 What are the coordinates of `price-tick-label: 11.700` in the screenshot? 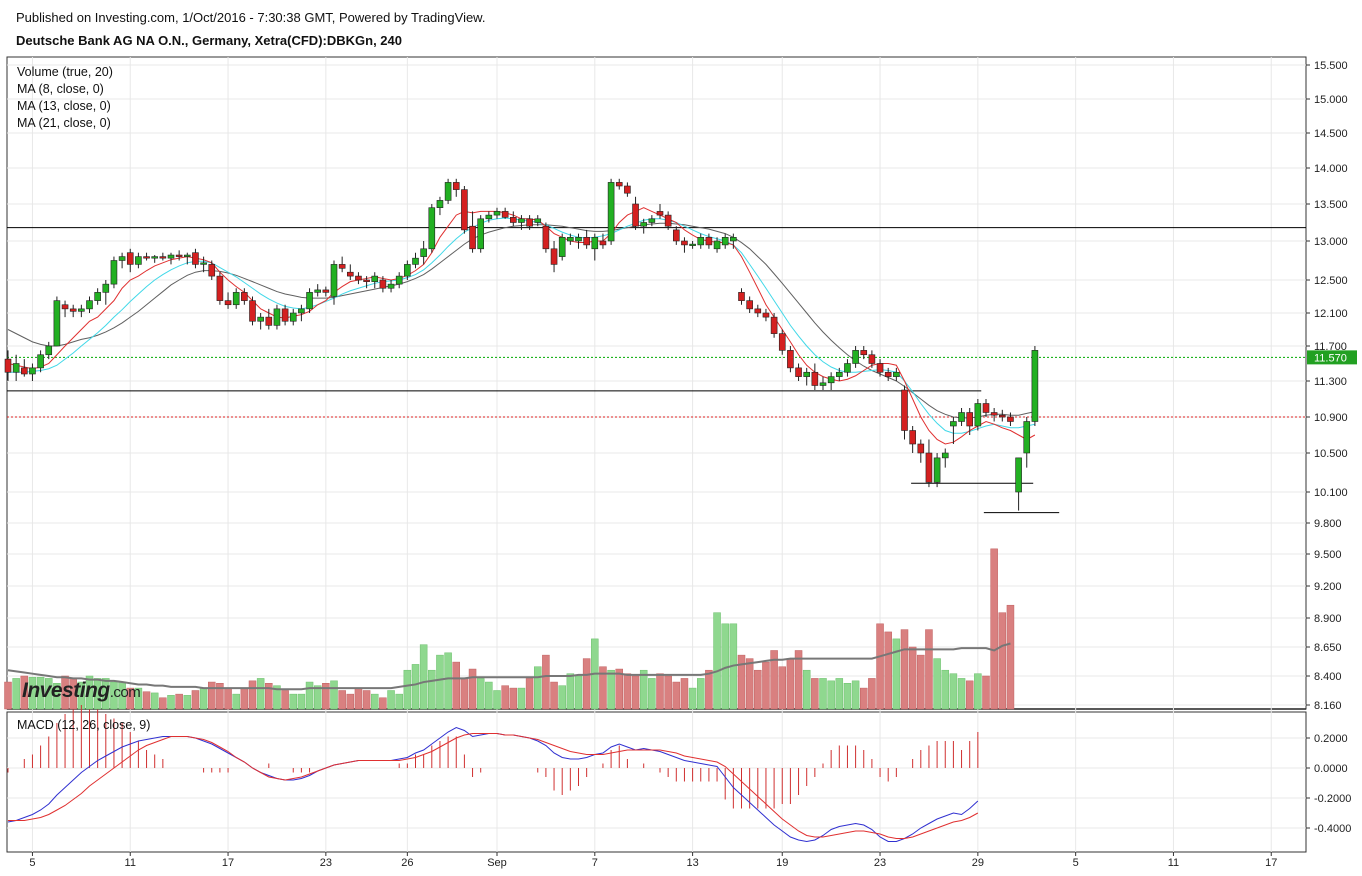 It's located at (1330, 347).